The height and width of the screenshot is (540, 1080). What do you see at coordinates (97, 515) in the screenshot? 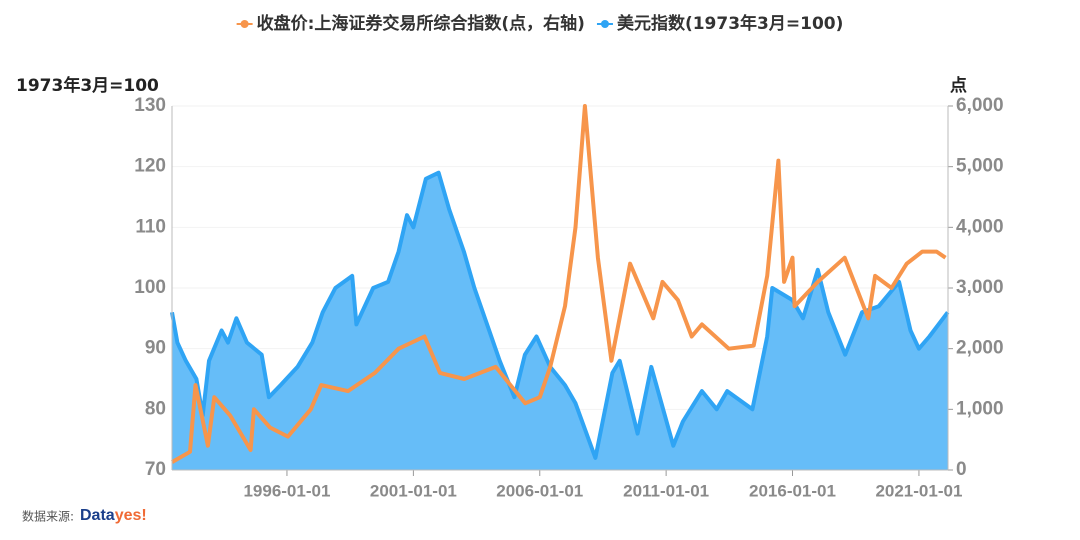
I see `logo-part: Data` at bounding box center [97, 515].